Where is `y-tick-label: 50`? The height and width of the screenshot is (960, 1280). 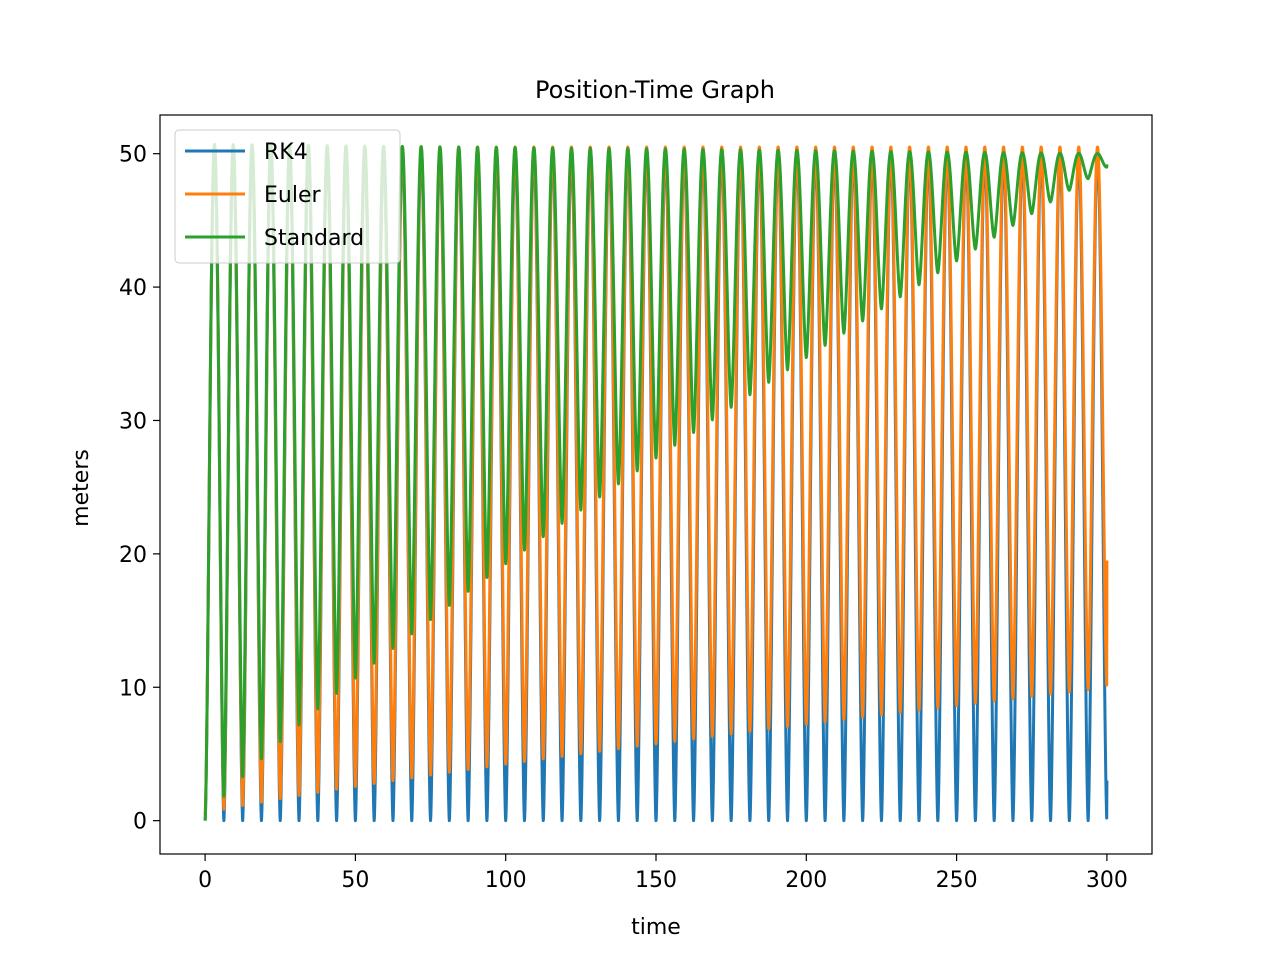
y-tick-label: 50 is located at coordinates (133, 155).